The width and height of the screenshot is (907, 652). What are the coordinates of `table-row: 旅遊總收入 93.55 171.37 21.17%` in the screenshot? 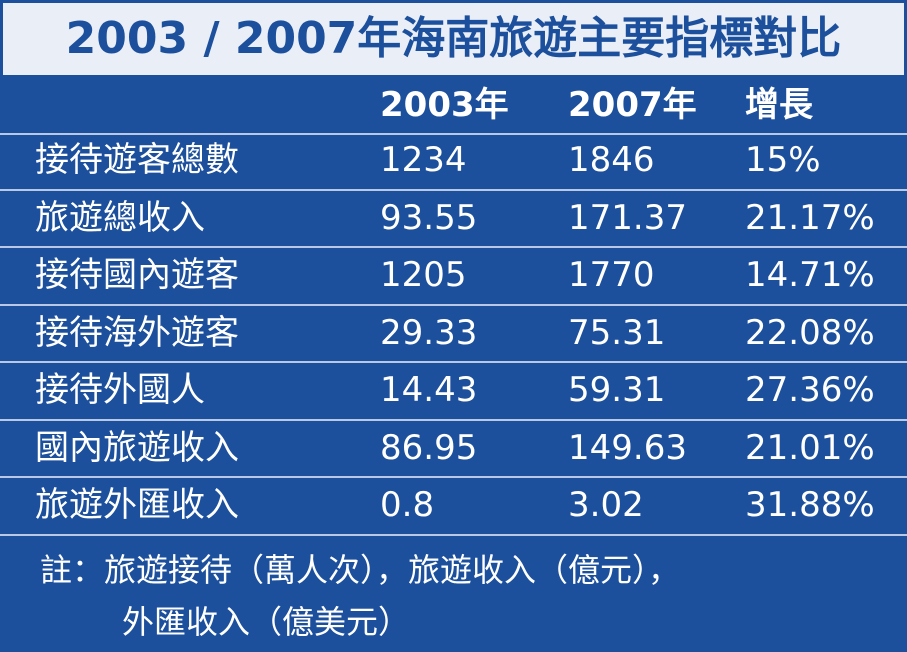 It's located at (453, 219).